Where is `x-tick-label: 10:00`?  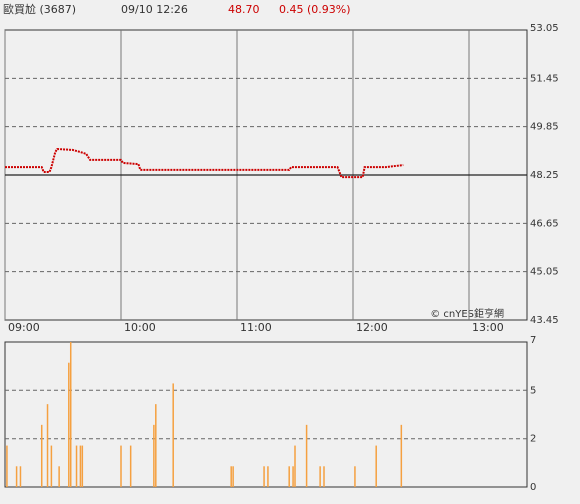 x-tick-label: 10:00 is located at coordinates (140, 327).